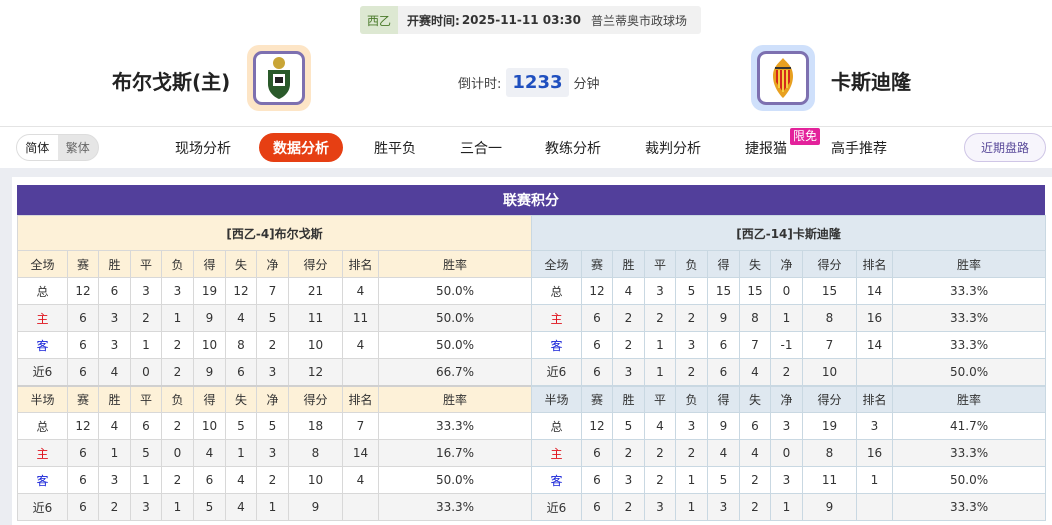 Image resolution: width=1052 pixels, height=525 pixels. Describe the element at coordinates (379, 20) in the screenshot. I see `league-label: 西乙` at that location.